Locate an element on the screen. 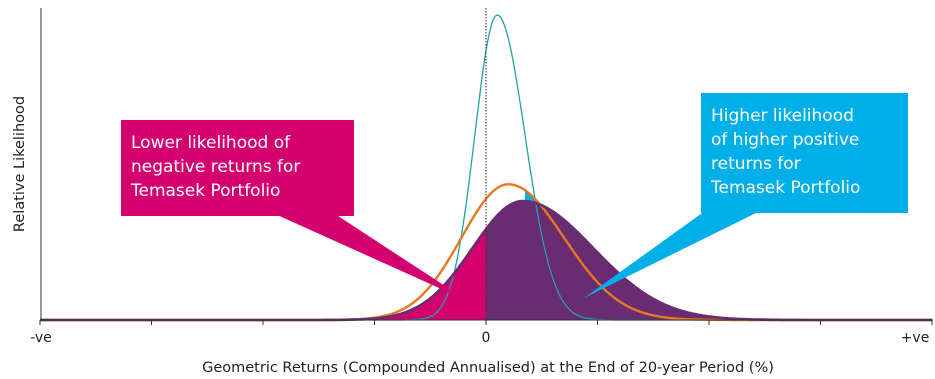 This screenshot has height=379, width=935. callout-right-line-4: Temasek Portfolio is located at coordinates (785, 188).